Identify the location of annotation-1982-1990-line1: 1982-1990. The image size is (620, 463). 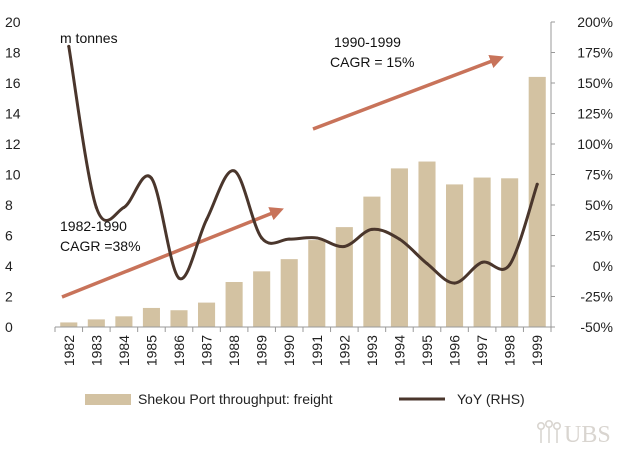
(93, 226).